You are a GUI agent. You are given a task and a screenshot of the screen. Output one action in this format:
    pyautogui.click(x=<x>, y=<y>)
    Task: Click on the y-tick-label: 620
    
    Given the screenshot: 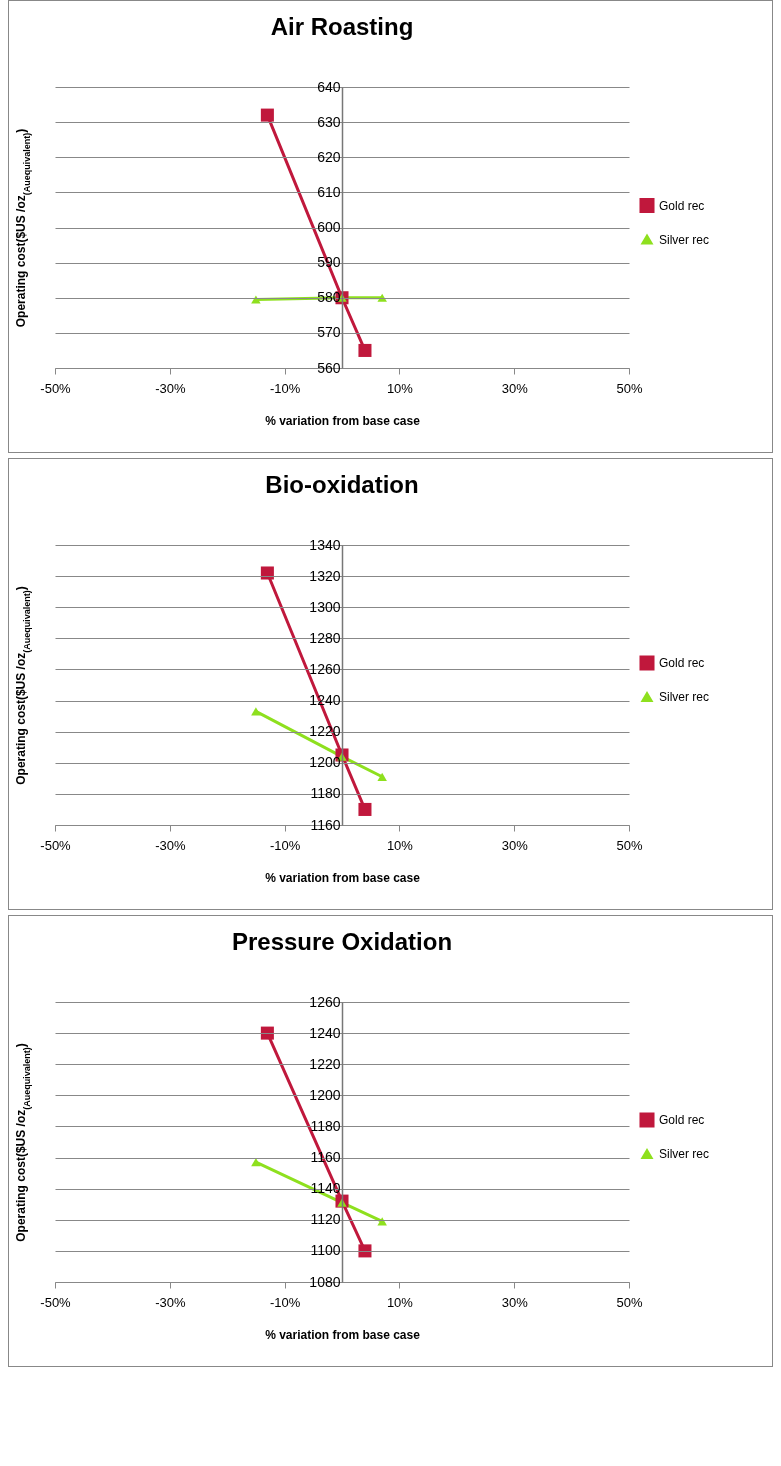 What is the action you would take?
    pyautogui.click(x=329, y=156)
    